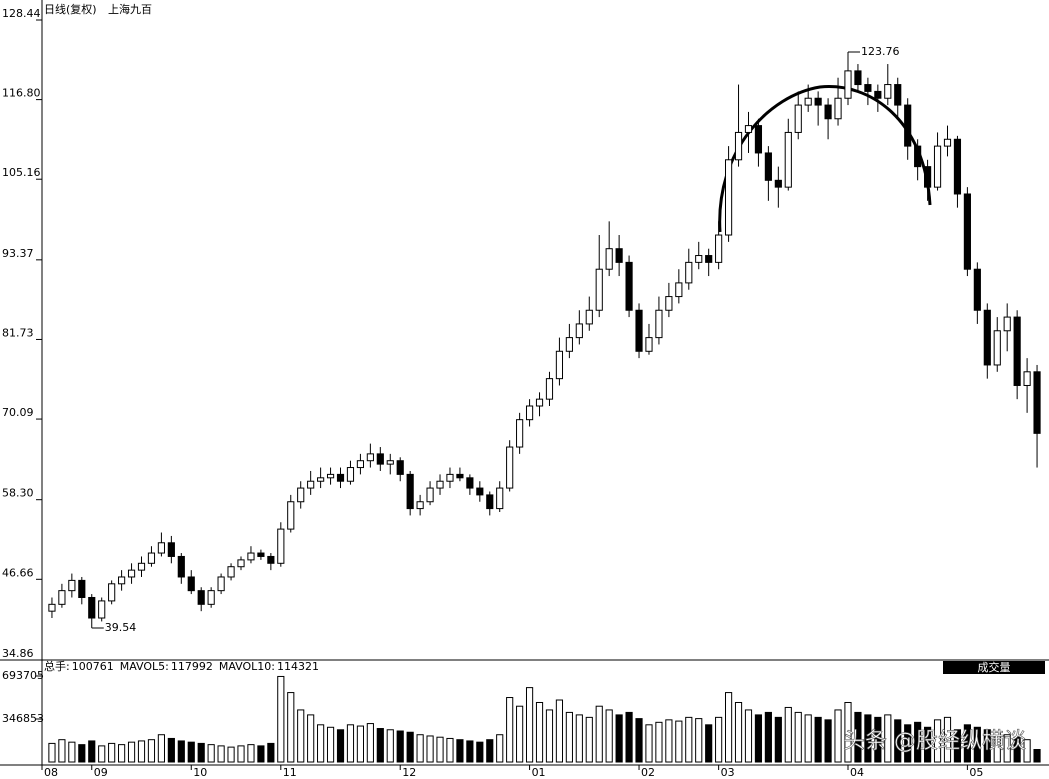 The image size is (1049, 779). I want to click on legend-label: MAVOL5:, so click(144, 666).